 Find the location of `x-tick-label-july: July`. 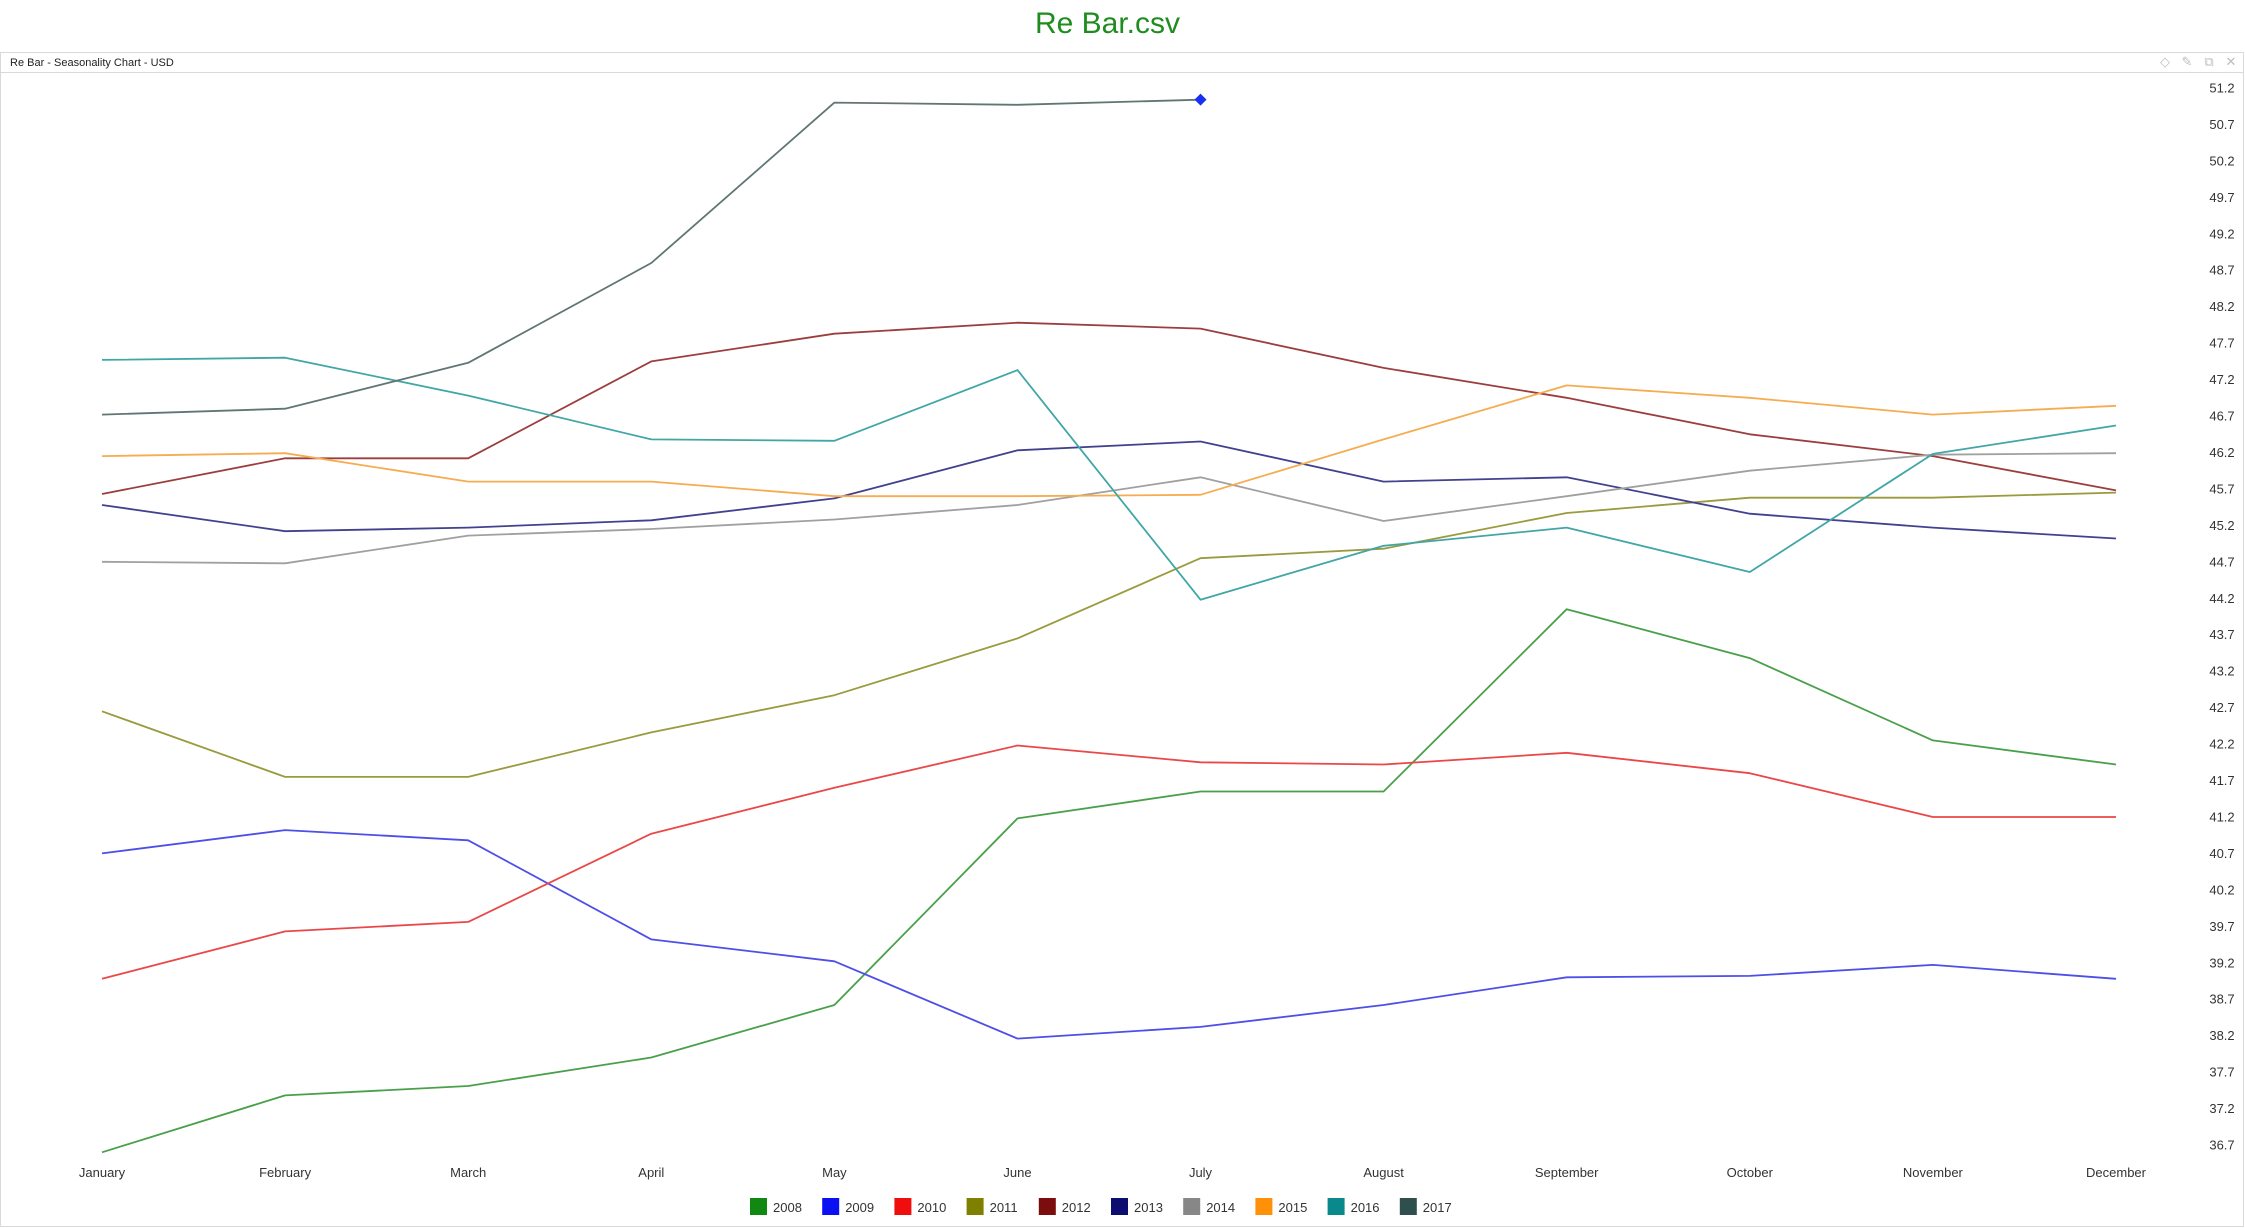

x-tick-label-july: July is located at coordinates (1201, 1172).